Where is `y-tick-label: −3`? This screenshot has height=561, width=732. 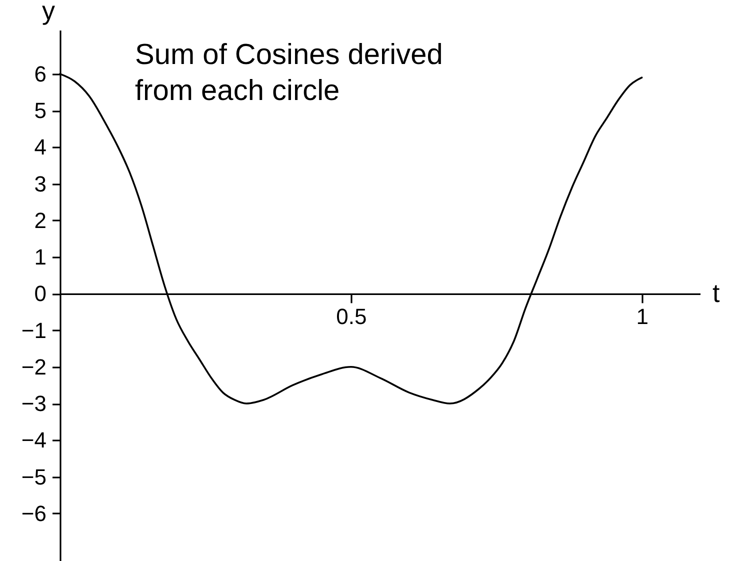
y-tick-label: −3 is located at coordinates (33, 403).